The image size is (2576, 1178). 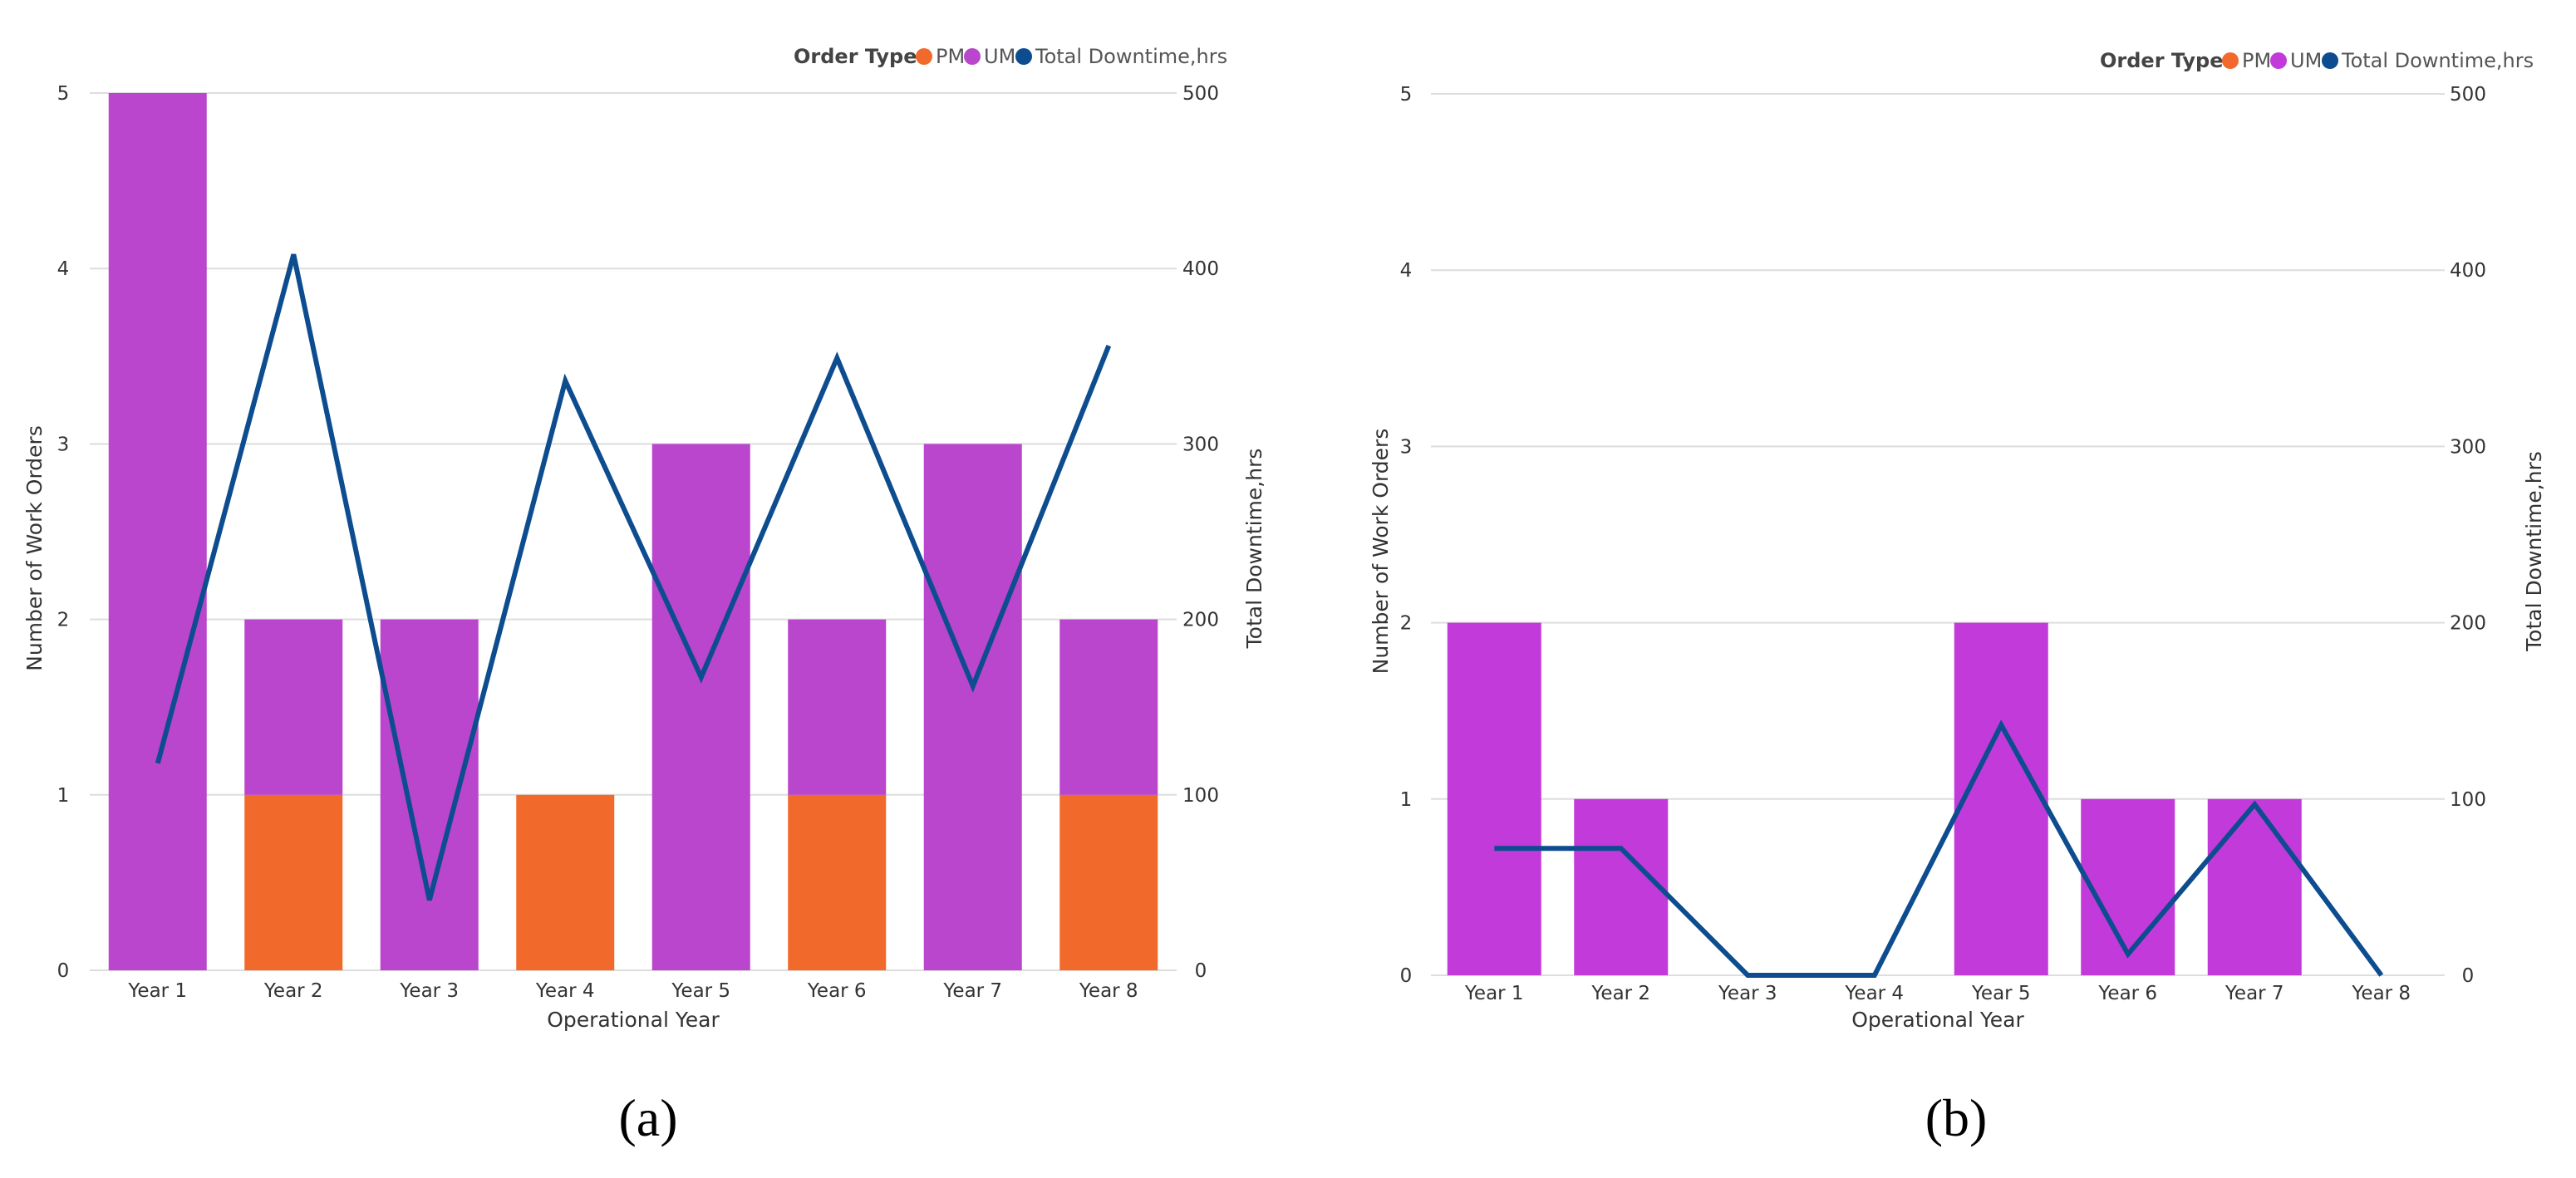 What do you see at coordinates (1939, 848) in the screenshot?
I see `downtime-line` at bounding box center [1939, 848].